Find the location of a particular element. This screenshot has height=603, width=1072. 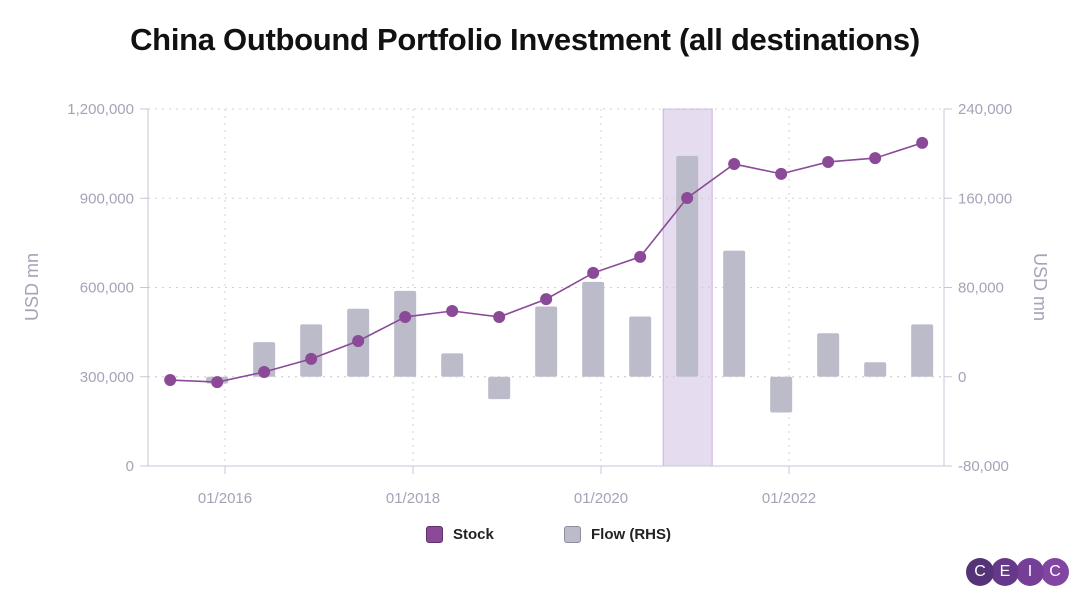

x-tick-label: 01/2020 is located at coordinates (601, 498).